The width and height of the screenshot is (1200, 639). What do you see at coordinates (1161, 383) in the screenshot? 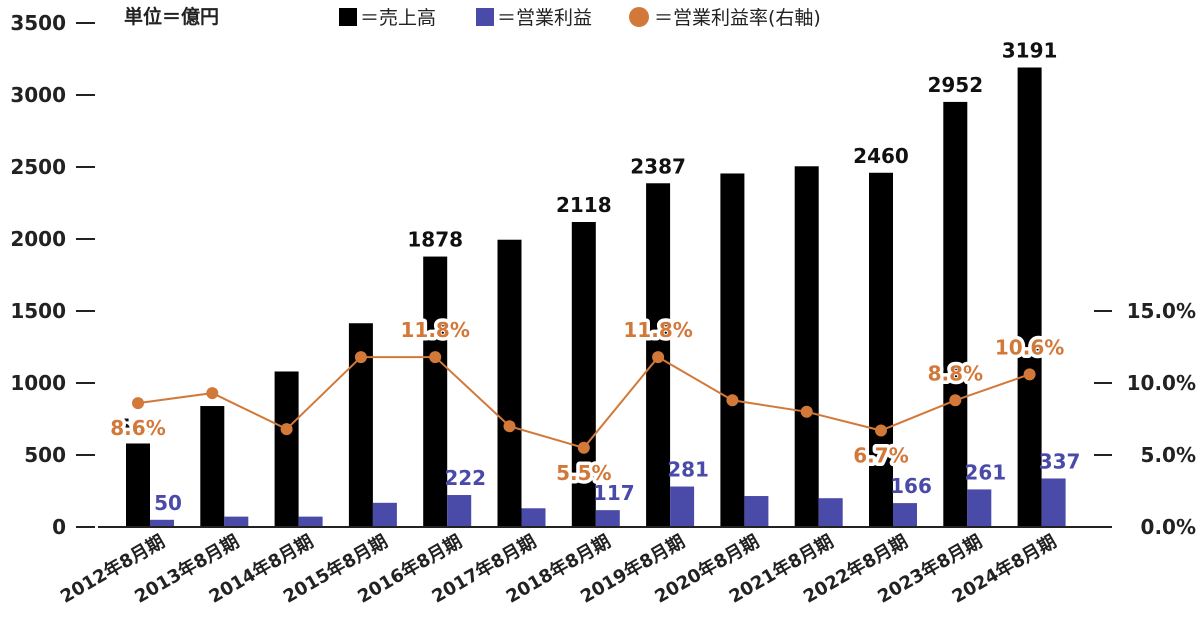
I see `right-tick-label: 10.0%` at bounding box center [1161, 383].